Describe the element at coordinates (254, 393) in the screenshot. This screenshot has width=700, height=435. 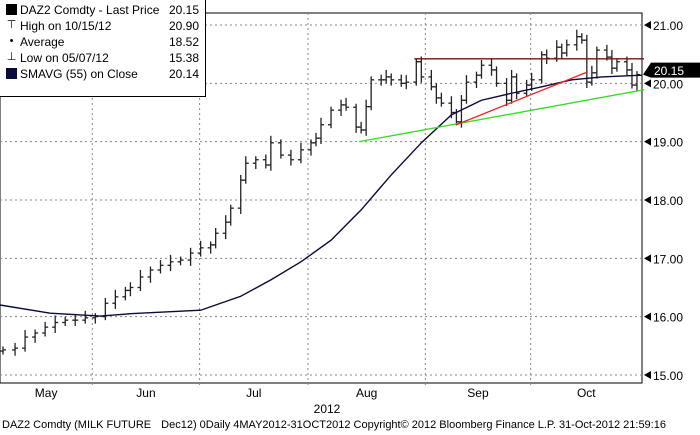
I see `x-tick-label-jul: Jul` at that location.